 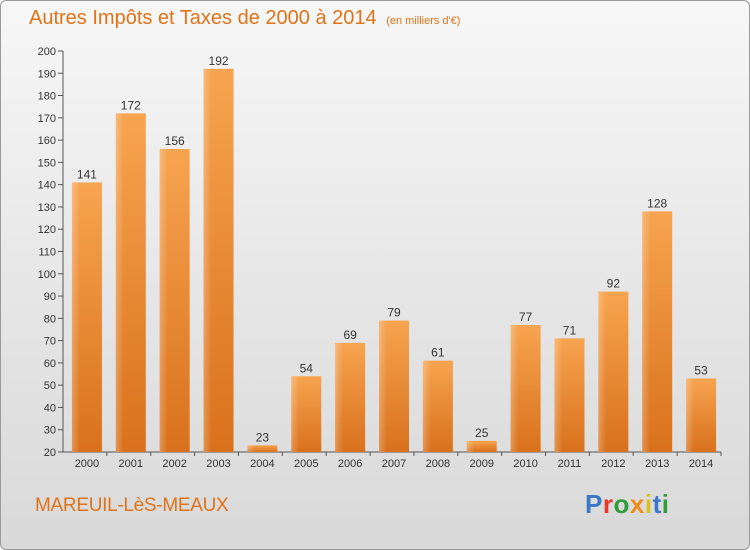 What do you see at coordinates (131, 105) in the screenshot?
I see `bar-value-label: 172` at bounding box center [131, 105].